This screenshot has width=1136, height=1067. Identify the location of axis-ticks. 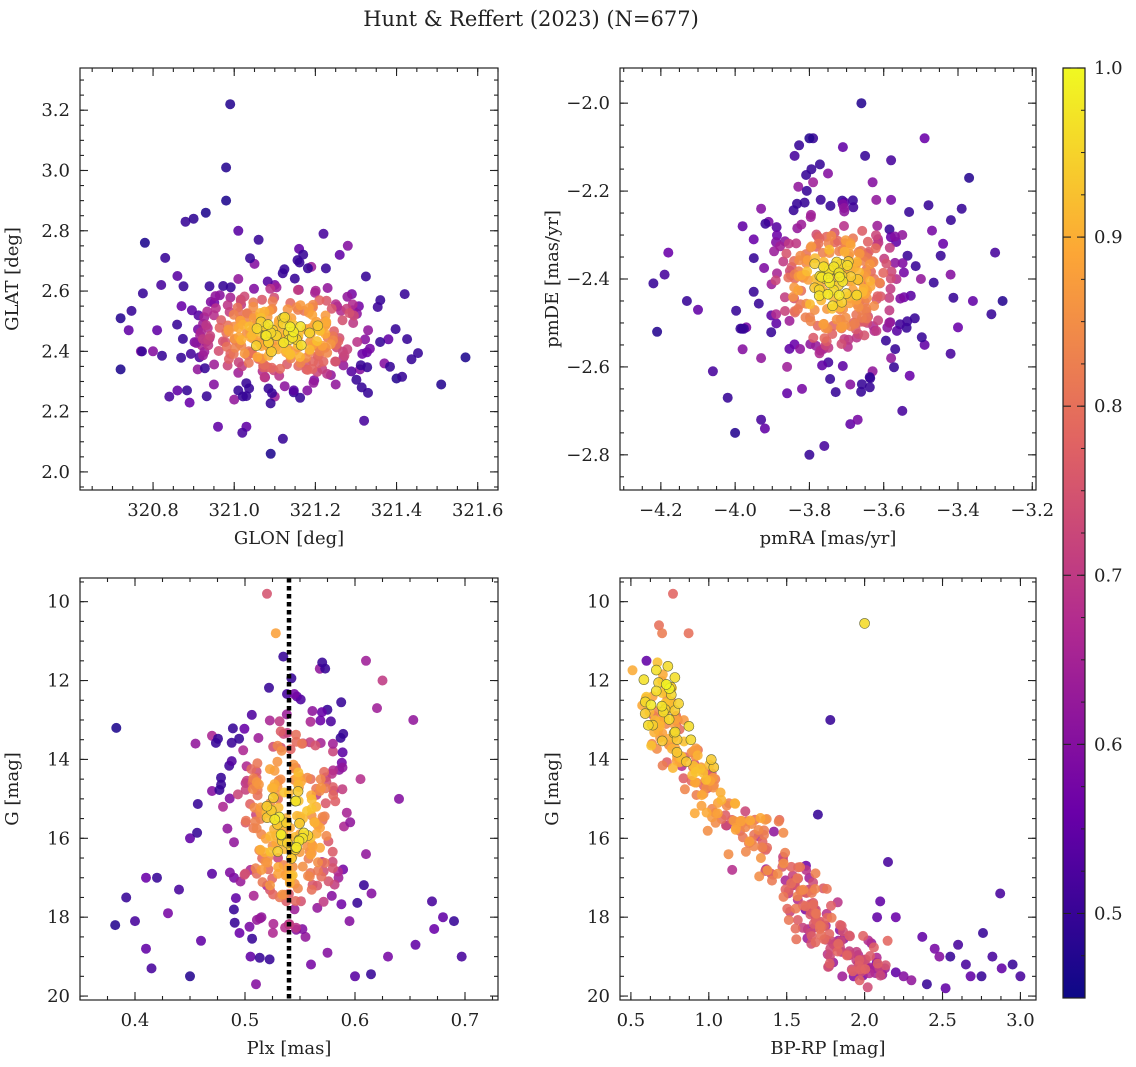
(828, 279).